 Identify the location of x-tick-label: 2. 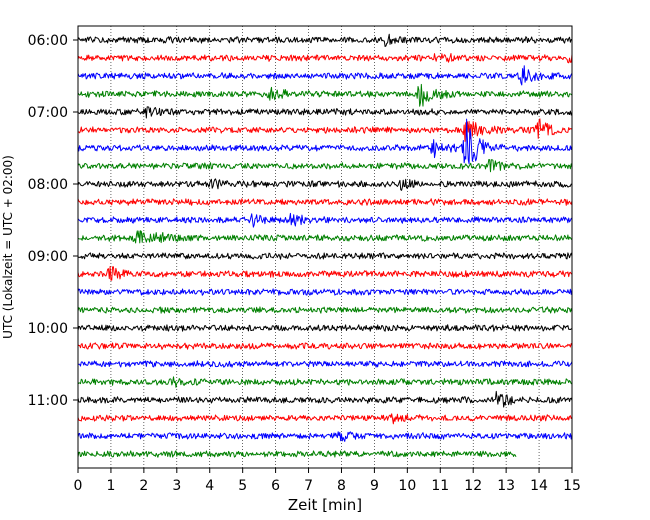
(143, 486).